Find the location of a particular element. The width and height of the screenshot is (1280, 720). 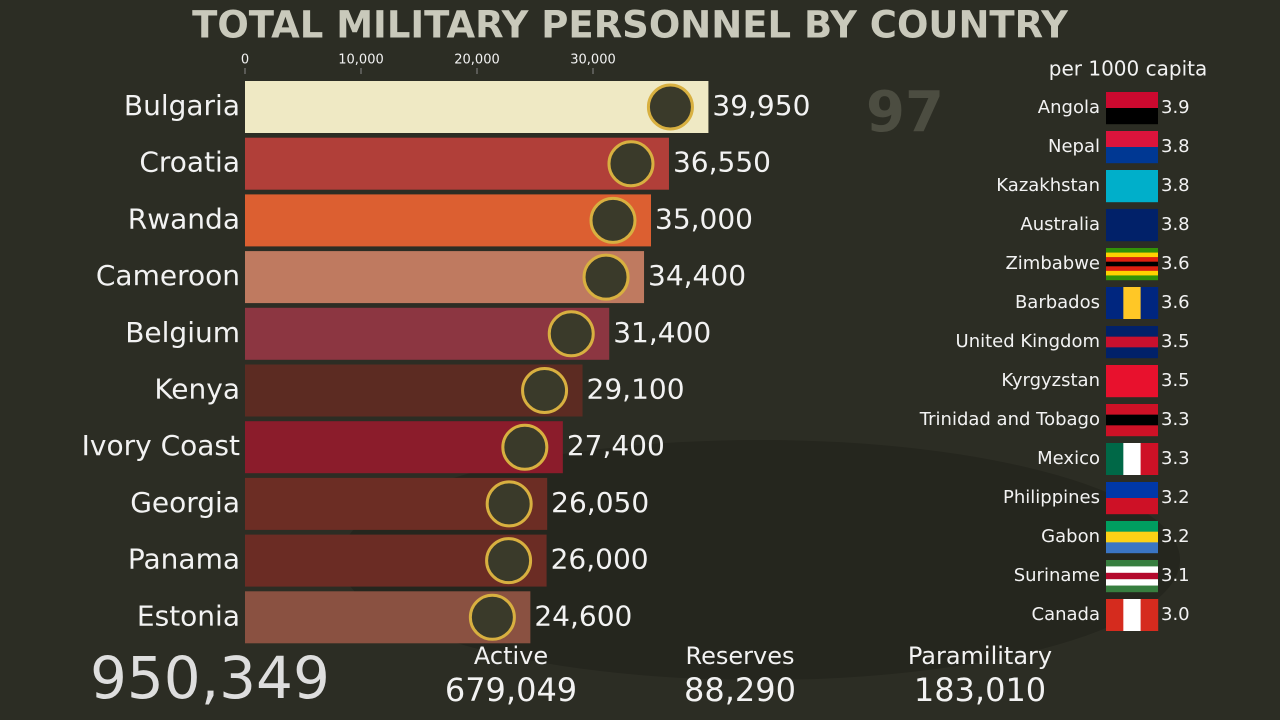

value-label: 24,600 is located at coordinates (583, 615).